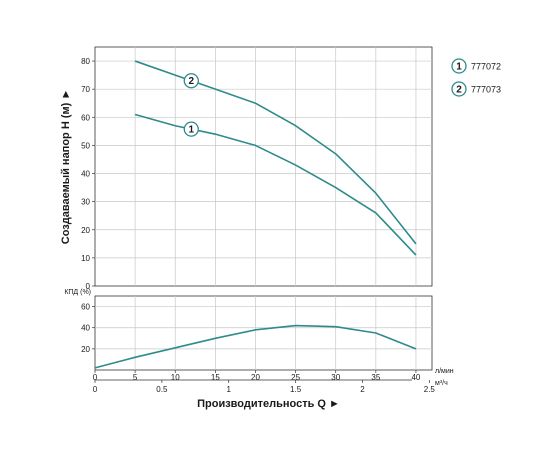 Image resolution: width=560 pixels, height=465 pixels. What do you see at coordinates (430, 389) in the screenshot?
I see `m3h-tick-label: 2.5` at bounding box center [430, 389].